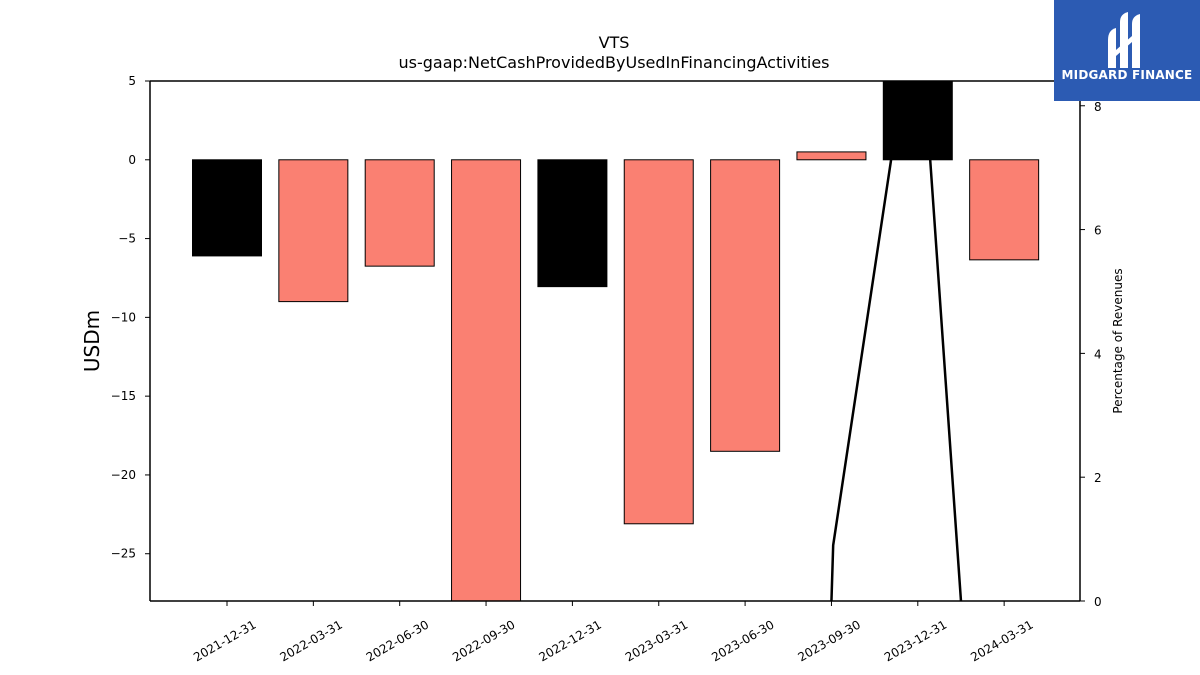 This screenshot has height=675, width=1200. Describe the element at coordinates (483, 640) in the screenshot. I see `x-tick-label: 2022-09-30` at that location.